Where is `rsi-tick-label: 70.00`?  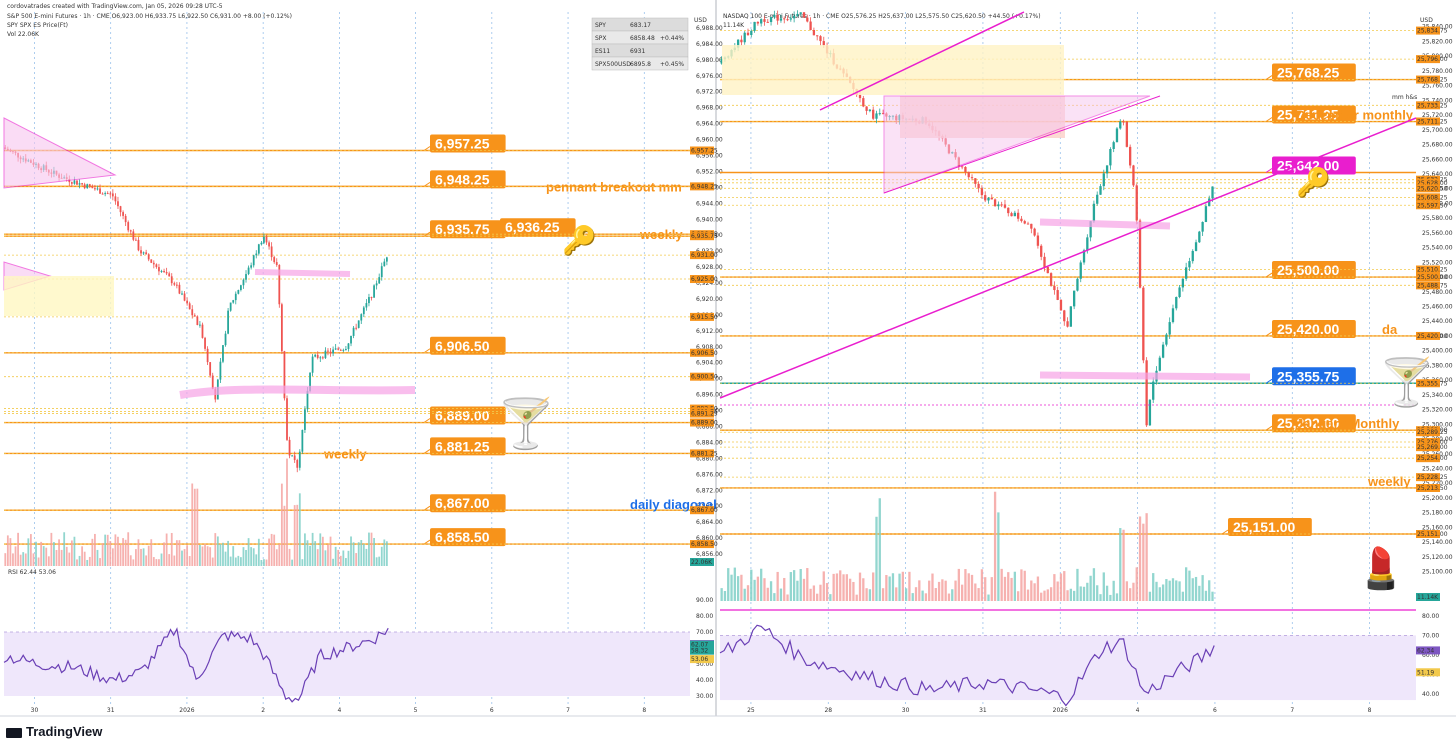 rsi-tick-label: 70.00 is located at coordinates (1430, 635).